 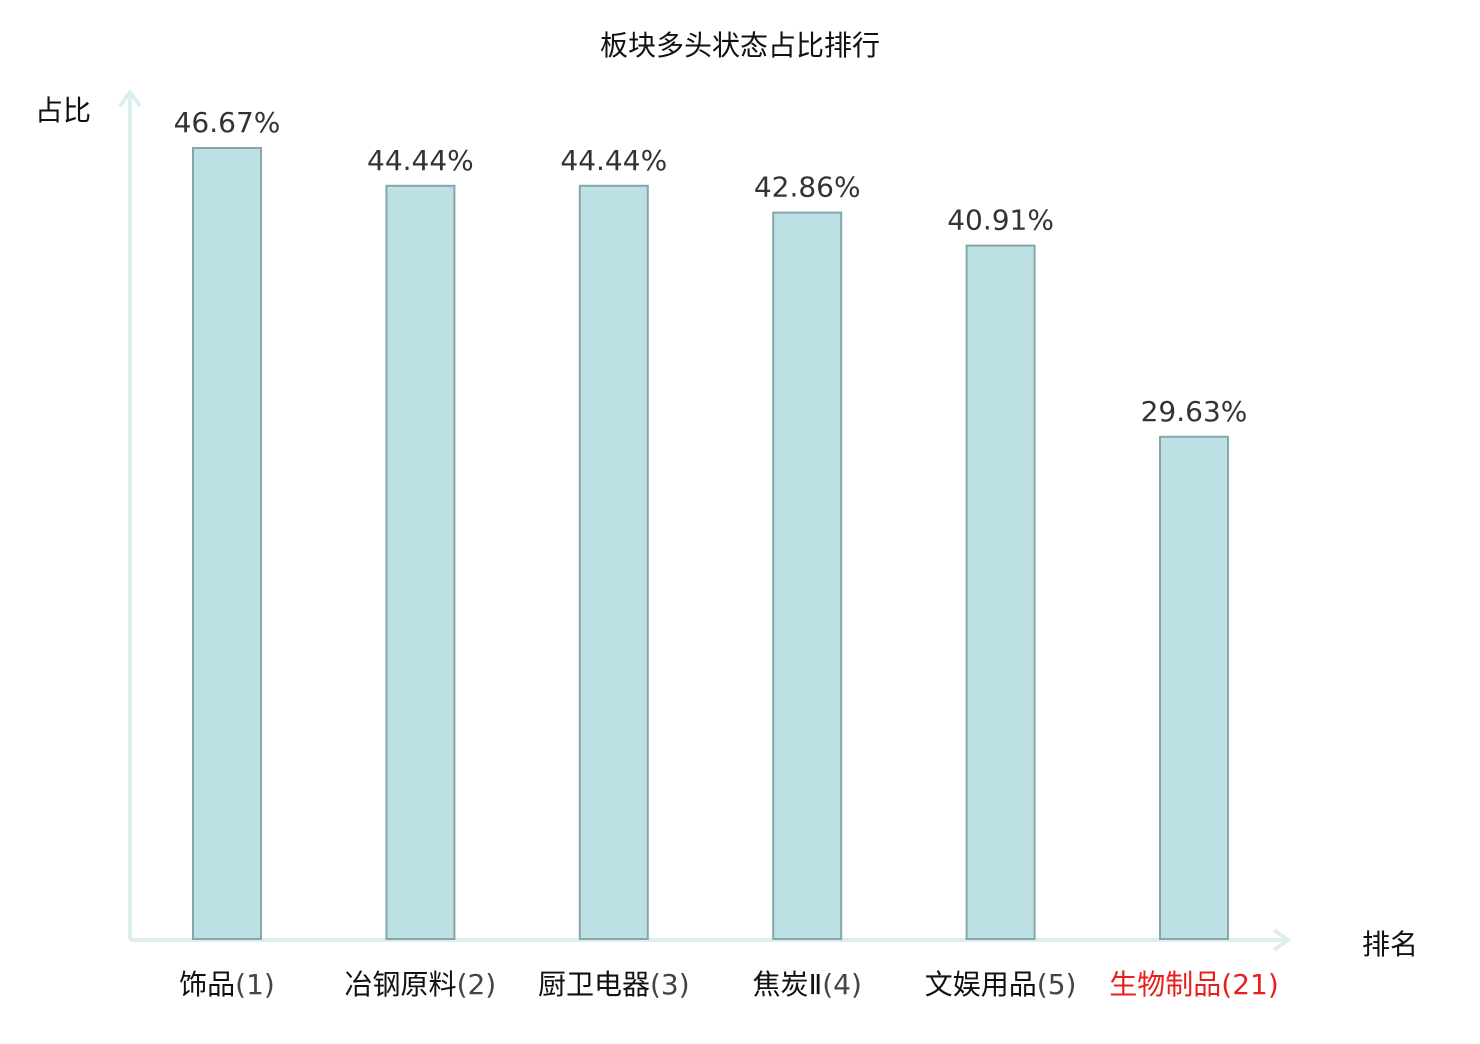 I want to click on y-axis-arrow-icon, so click(x=130, y=98).